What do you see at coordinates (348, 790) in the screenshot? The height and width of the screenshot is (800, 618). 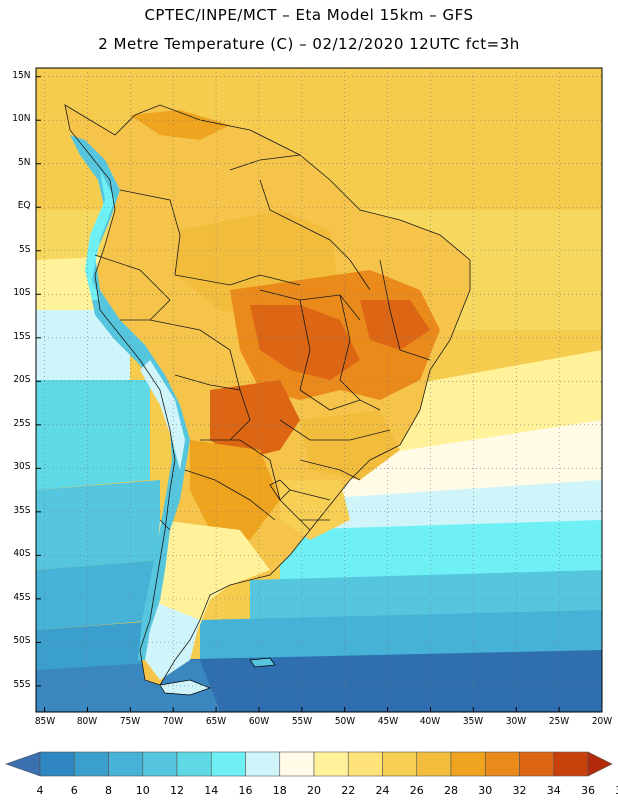 I see `legend-value: 22` at bounding box center [348, 790].